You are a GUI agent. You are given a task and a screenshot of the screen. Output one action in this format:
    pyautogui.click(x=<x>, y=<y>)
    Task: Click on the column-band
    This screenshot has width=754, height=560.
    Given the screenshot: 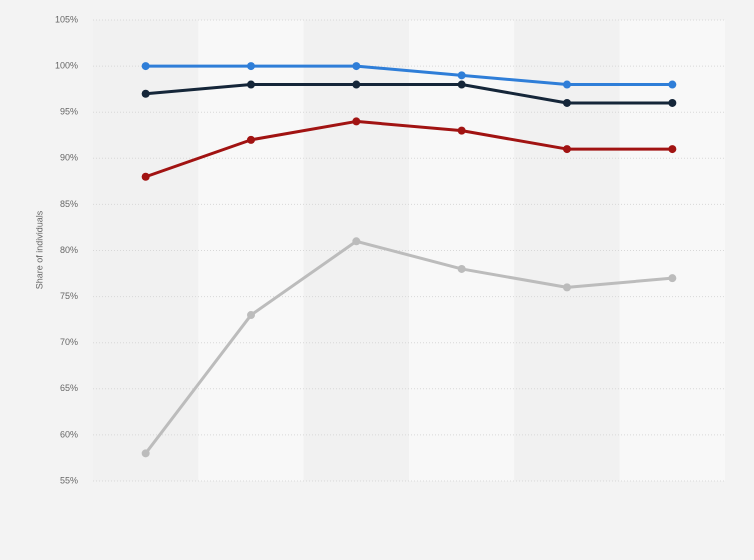 What is the action you would take?
    pyautogui.click(x=251, y=250)
    